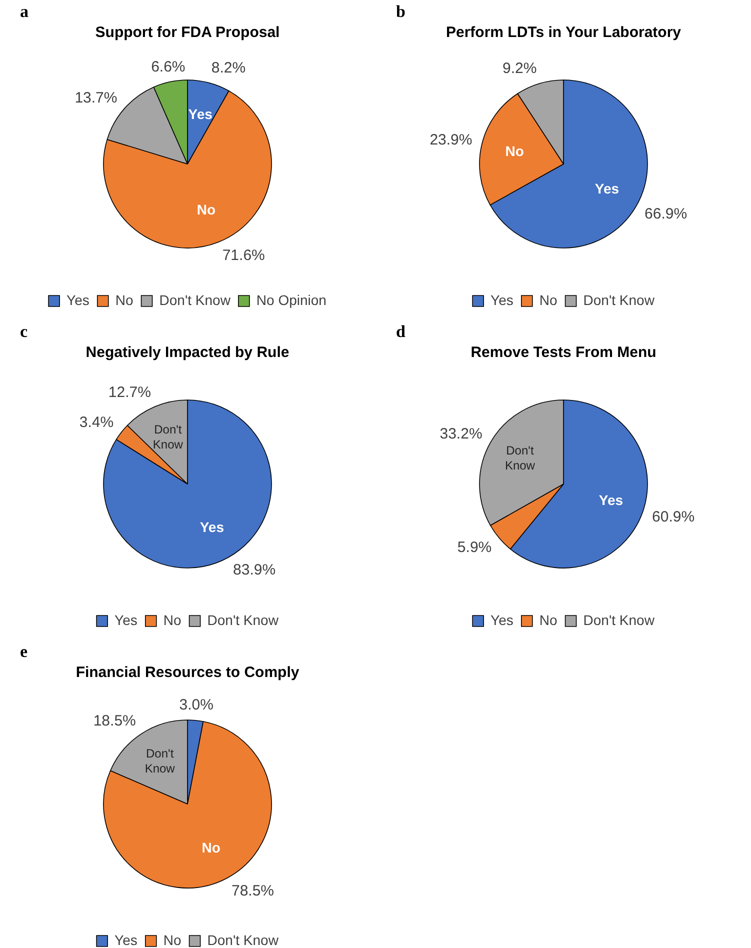  Describe the element at coordinates (461, 433) in the screenshot. I see `data-label: 33.2%` at that location.